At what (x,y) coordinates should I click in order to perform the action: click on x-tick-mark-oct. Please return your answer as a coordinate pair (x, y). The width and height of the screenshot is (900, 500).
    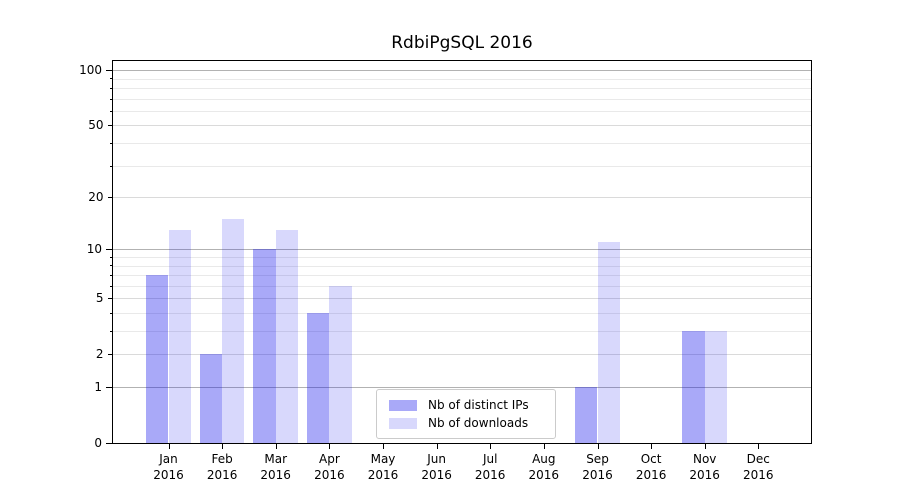
    Looking at the image, I should click on (652, 446).